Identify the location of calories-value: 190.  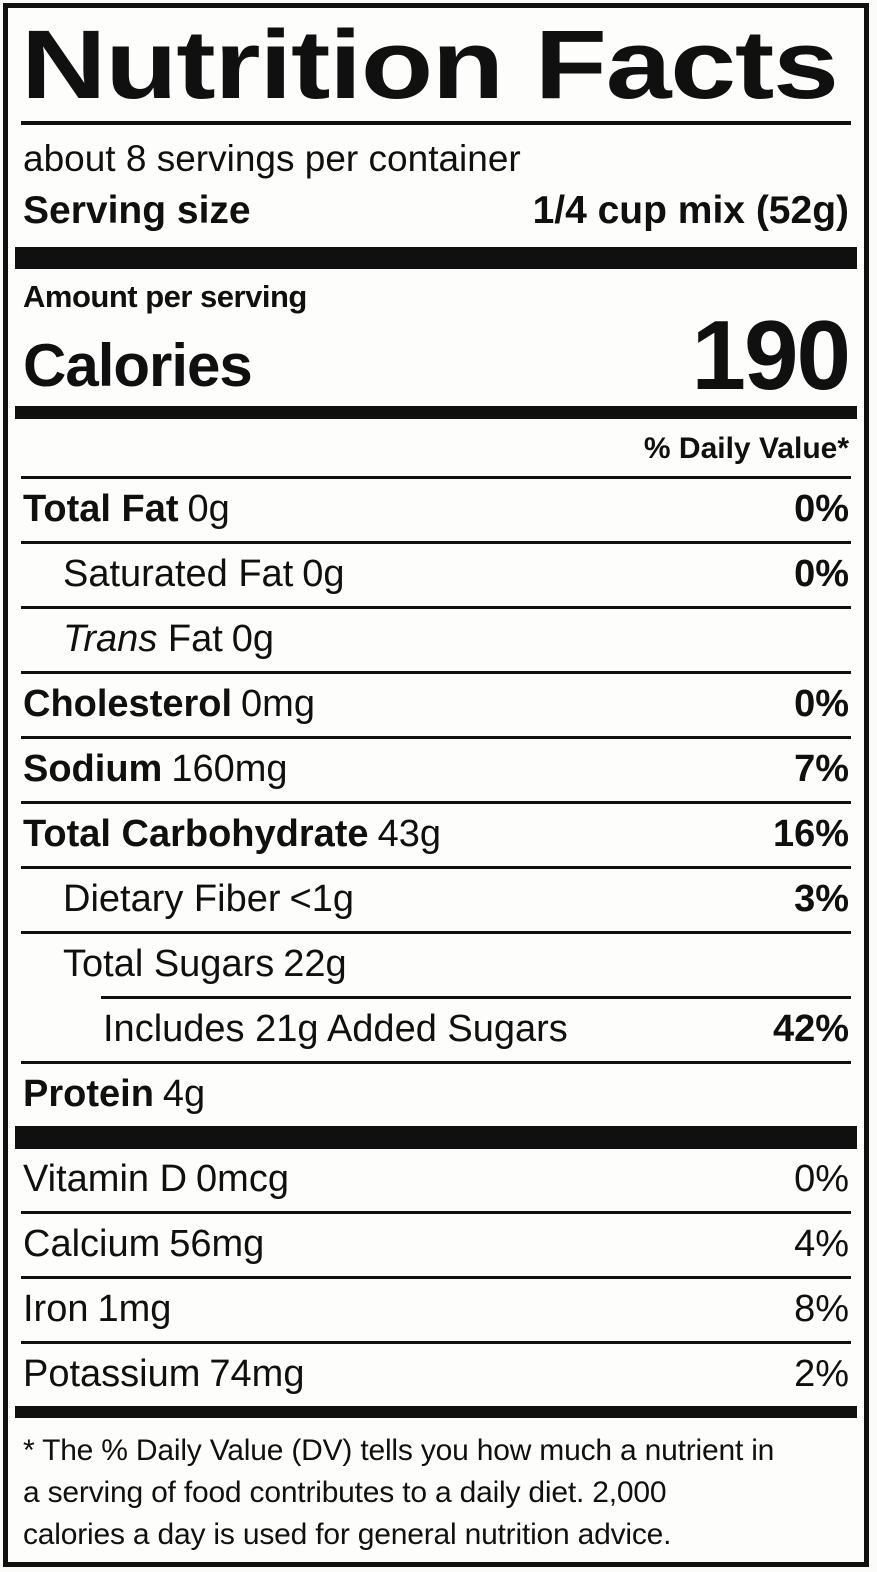
(771, 355).